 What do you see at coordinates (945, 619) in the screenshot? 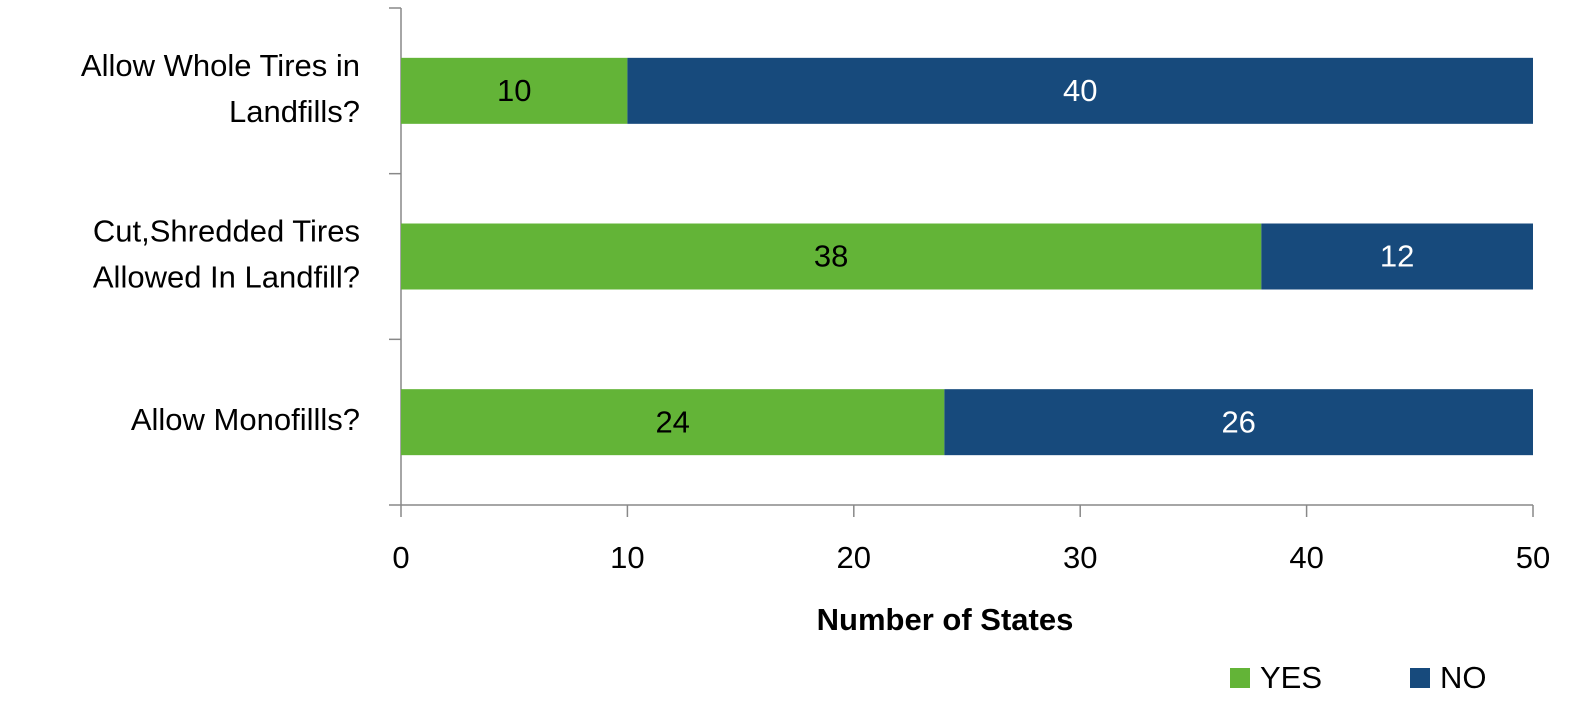
I see `x-axis-label: Number of States` at bounding box center [945, 619].